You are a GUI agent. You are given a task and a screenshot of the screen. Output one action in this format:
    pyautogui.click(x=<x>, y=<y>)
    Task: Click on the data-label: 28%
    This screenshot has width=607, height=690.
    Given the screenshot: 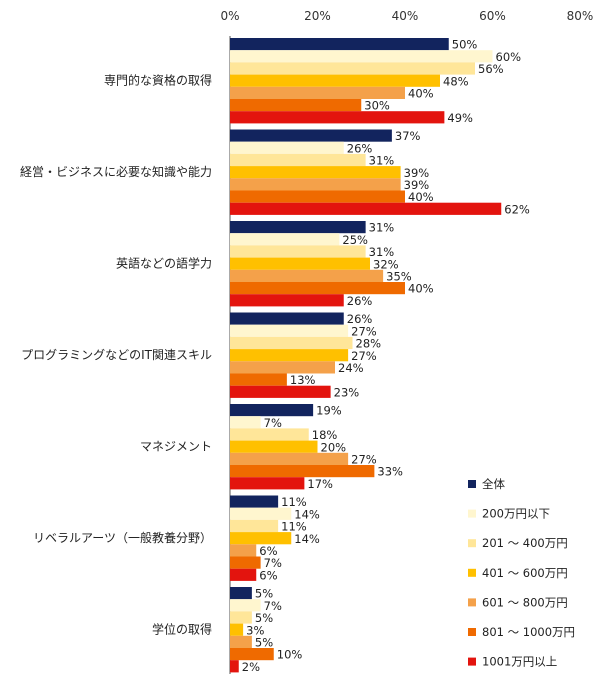 What is the action you would take?
    pyautogui.click(x=369, y=344)
    